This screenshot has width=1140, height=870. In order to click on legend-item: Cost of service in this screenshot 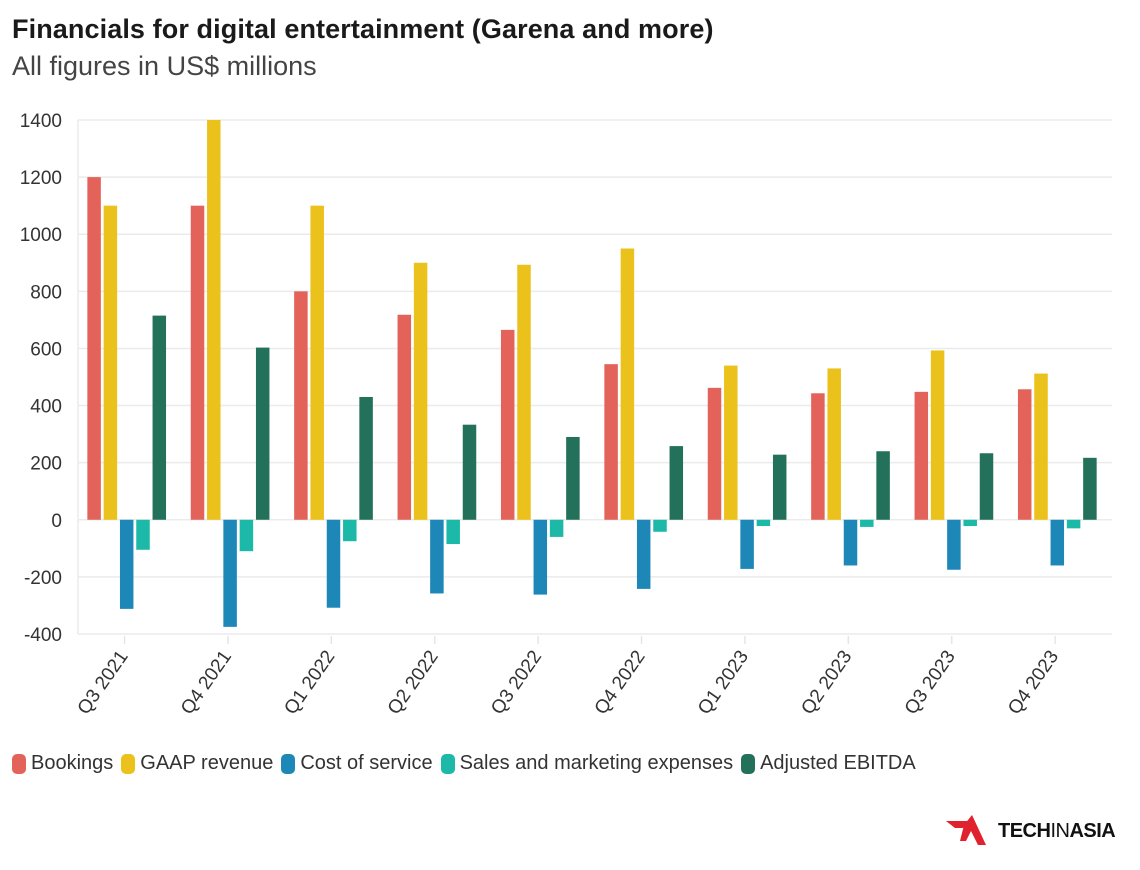, I will do `click(357, 763)`.